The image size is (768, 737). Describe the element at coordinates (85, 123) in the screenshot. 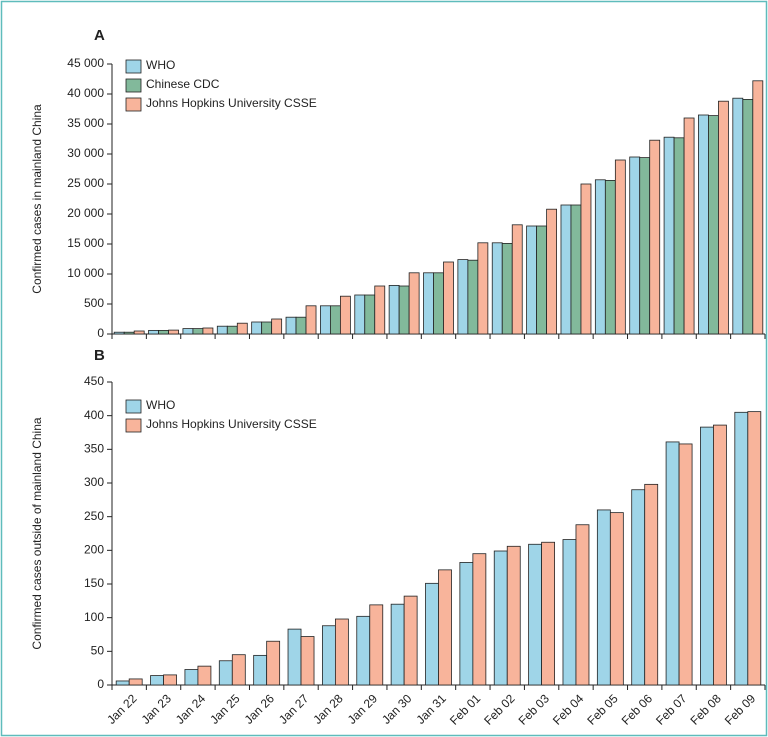

I see `y-tick-label: 35 000` at that location.